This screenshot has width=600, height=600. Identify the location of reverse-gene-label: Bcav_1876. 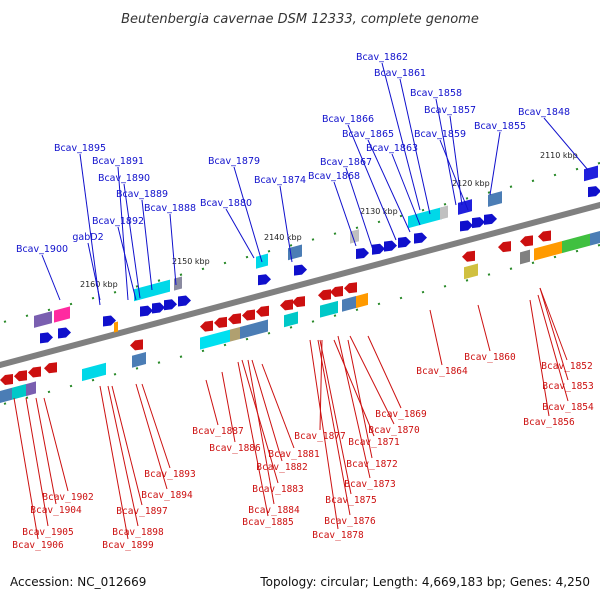
(350, 521).